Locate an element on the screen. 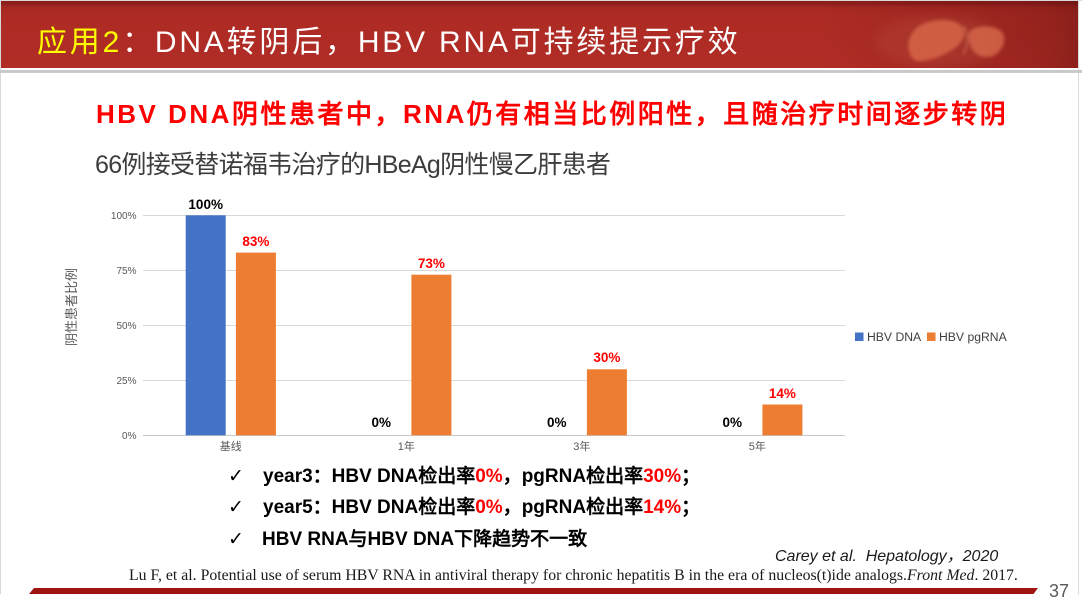 The width and height of the screenshot is (1082, 602). svg-text: 5年 is located at coordinates (757, 446).